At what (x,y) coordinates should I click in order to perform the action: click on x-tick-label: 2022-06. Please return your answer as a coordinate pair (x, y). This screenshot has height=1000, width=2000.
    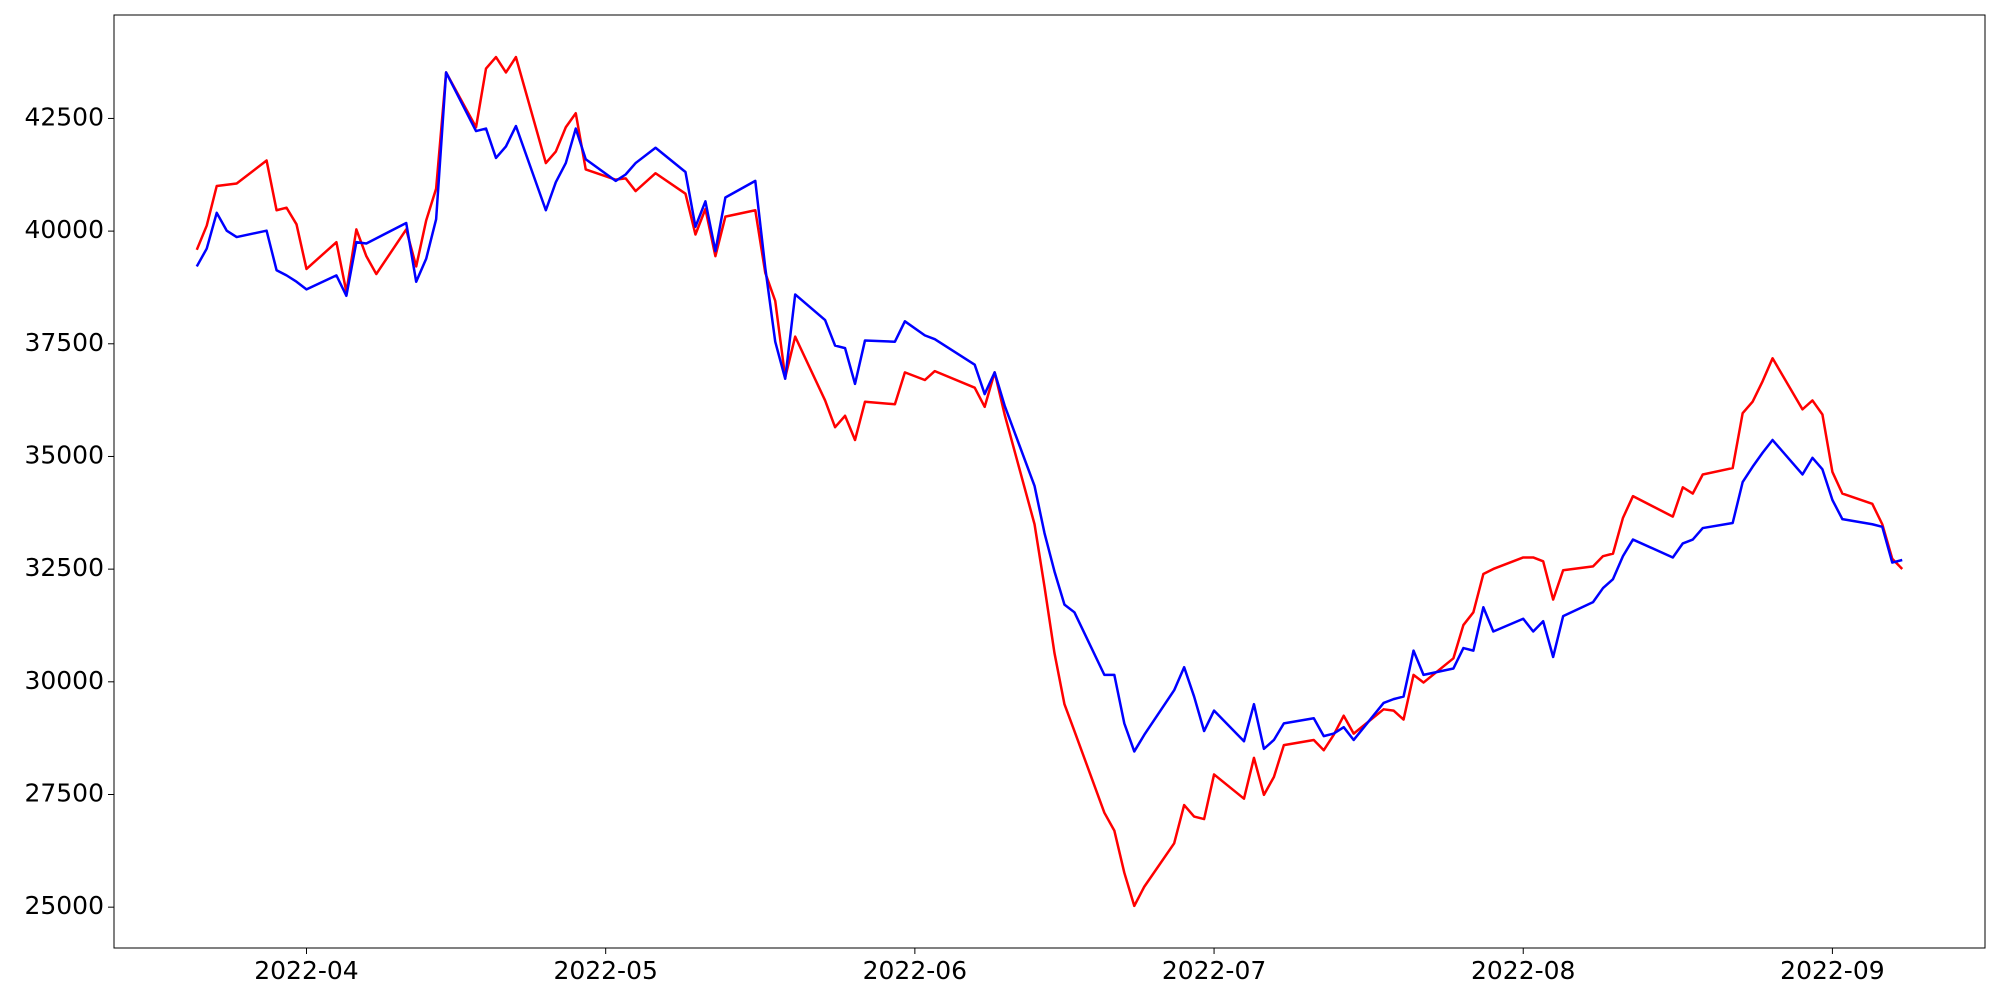
    Looking at the image, I should click on (915, 970).